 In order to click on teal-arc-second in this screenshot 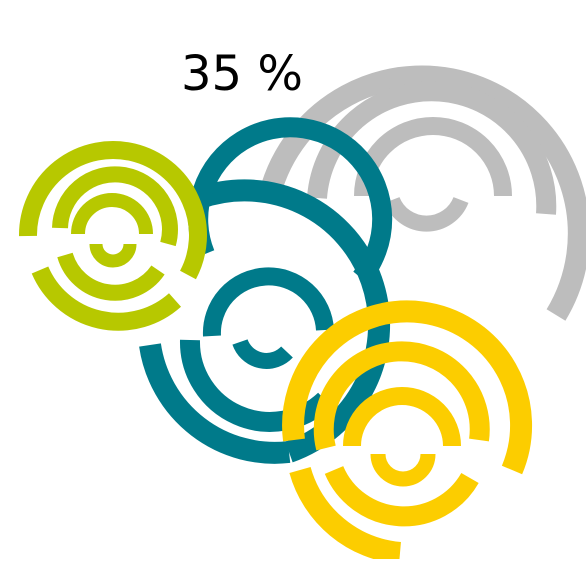, I will do `click(290, 201)`.